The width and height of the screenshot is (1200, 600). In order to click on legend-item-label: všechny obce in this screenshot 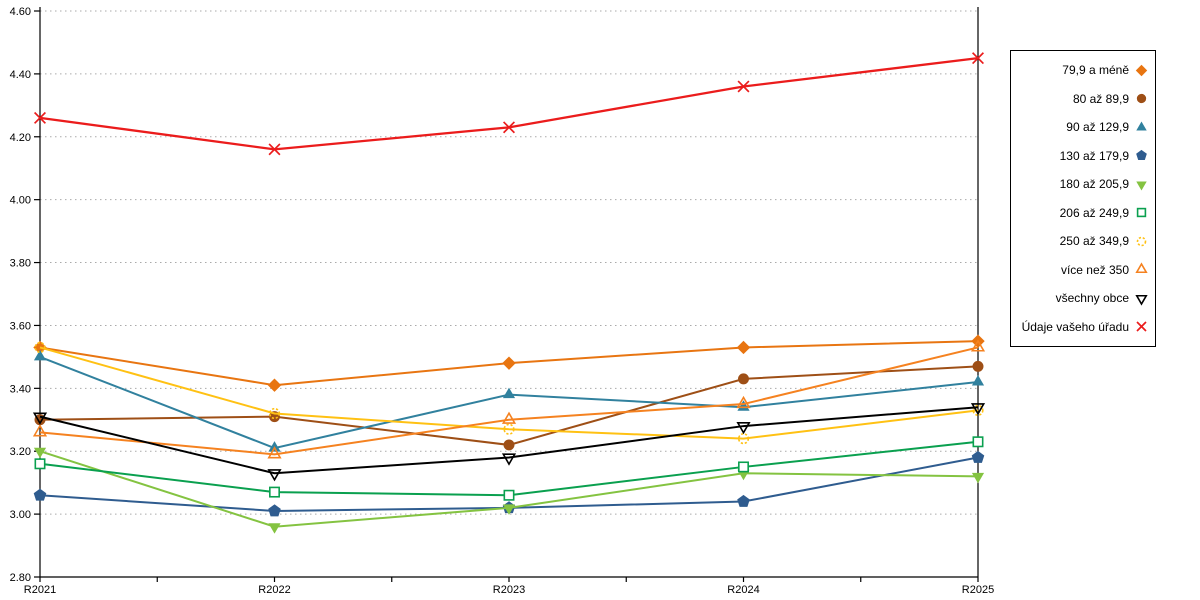, I will do `click(1092, 298)`.